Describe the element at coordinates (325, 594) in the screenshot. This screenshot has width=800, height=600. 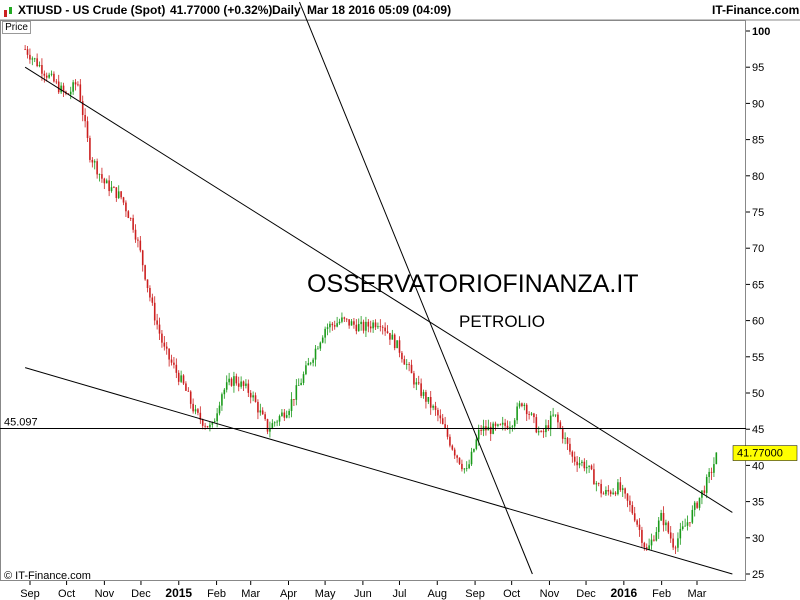
I see `x-tick-label: May` at that location.